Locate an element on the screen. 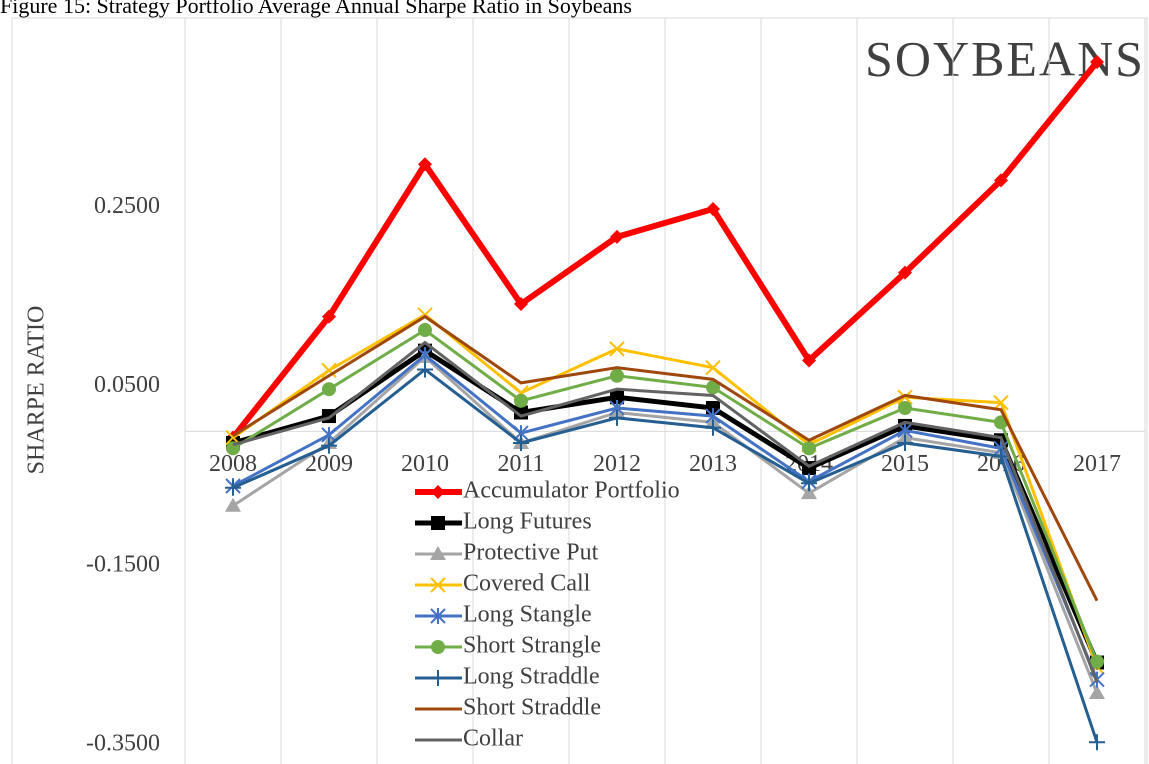 This screenshot has width=1149, height=764. y-tick-label: -0.1500 is located at coordinates (123, 564).